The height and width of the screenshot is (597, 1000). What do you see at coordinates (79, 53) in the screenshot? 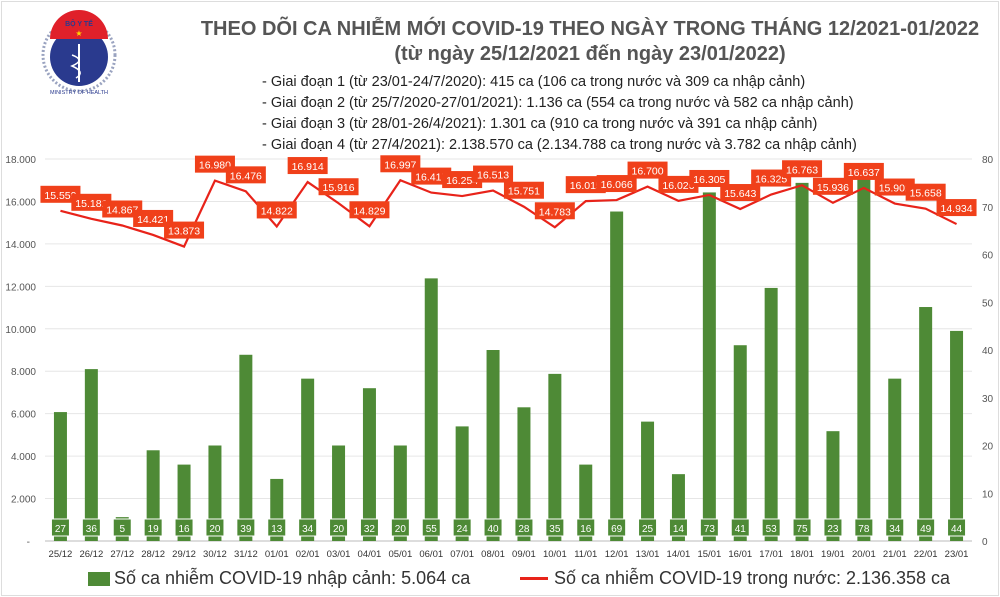
I see `ministry-of-health-logo: ★ BỘ Y TẾ MINISTRY OF HEALTH` at bounding box center [79, 53].